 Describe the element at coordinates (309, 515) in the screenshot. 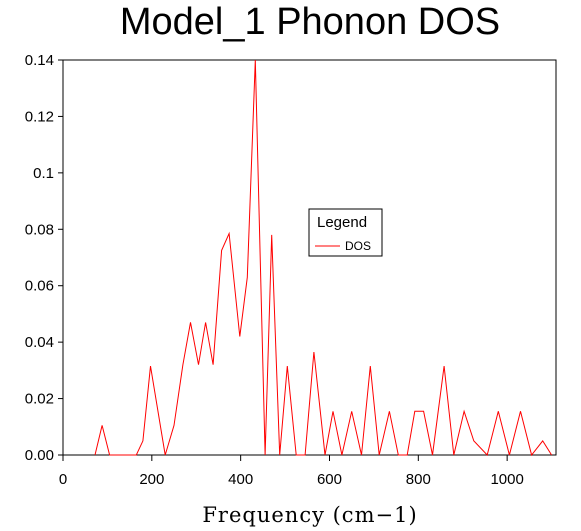

I see `x-axis-label: Frequency (cm−1)` at that location.